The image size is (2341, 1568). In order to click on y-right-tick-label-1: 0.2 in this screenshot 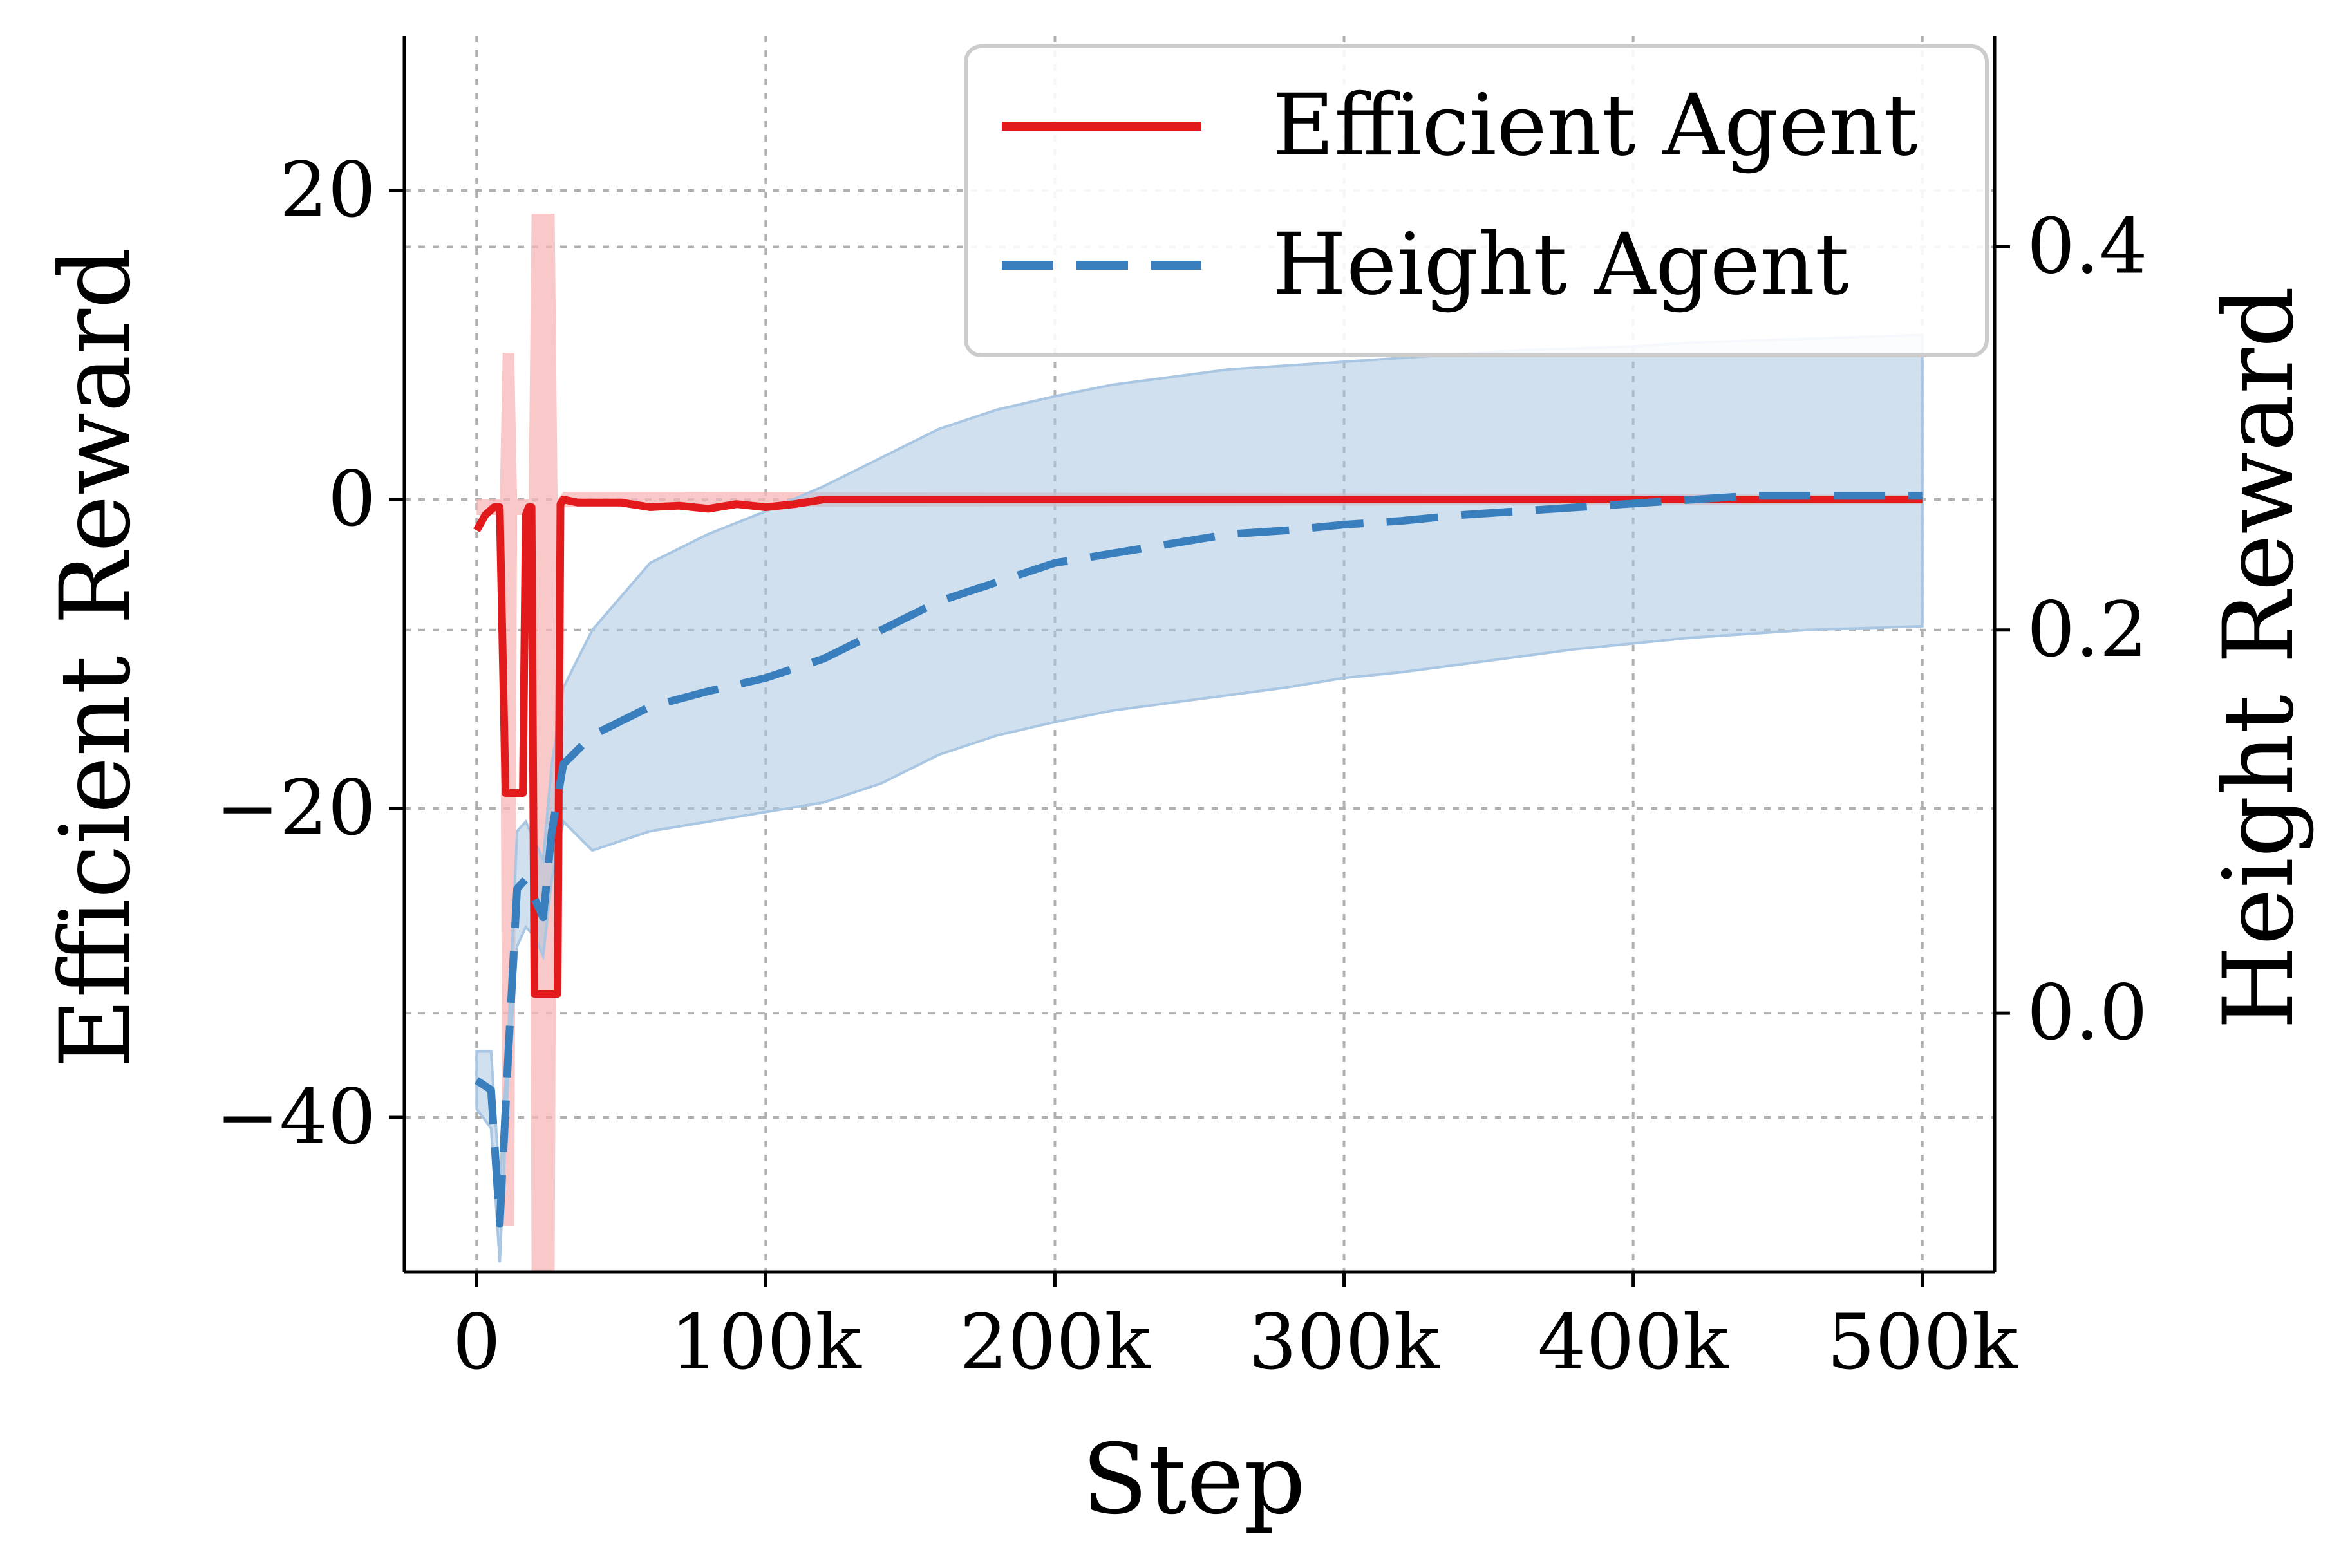, I will do `click(2087, 629)`.